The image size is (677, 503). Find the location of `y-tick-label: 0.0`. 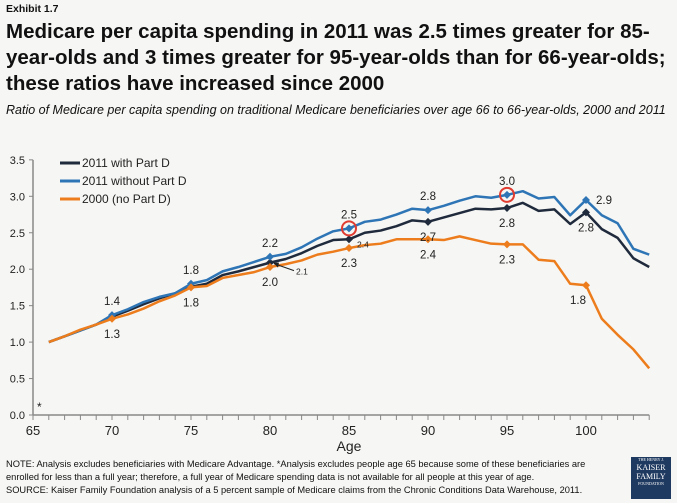

y-tick-label: 0.0 is located at coordinates (17, 416).